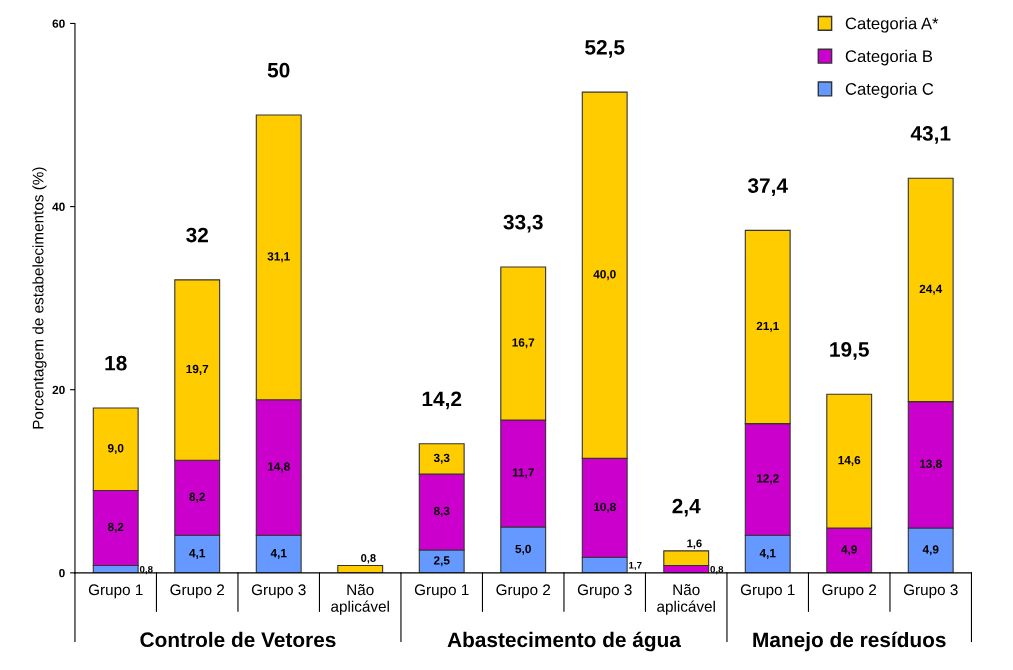 The image size is (1013, 670). Describe the element at coordinates (889, 90) in the screenshot. I see `legend-label: Categoria C` at that location.